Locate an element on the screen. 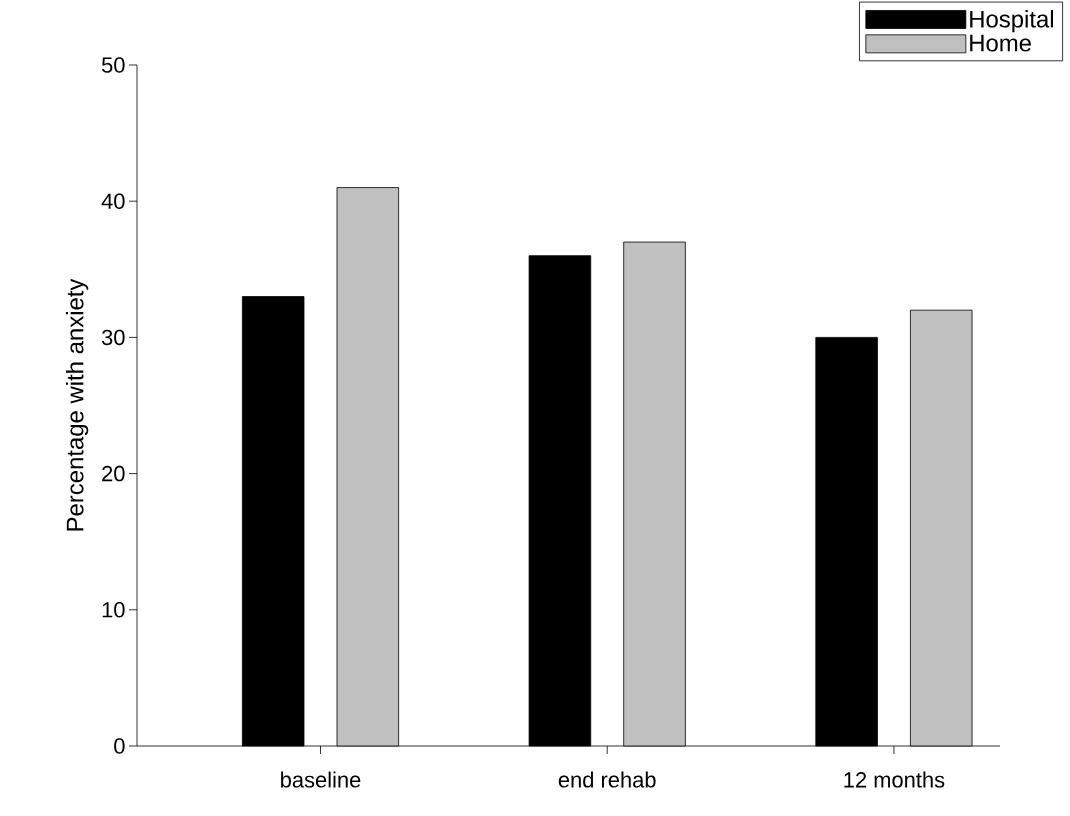  y-tick-label: 30 is located at coordinates (113, 337).